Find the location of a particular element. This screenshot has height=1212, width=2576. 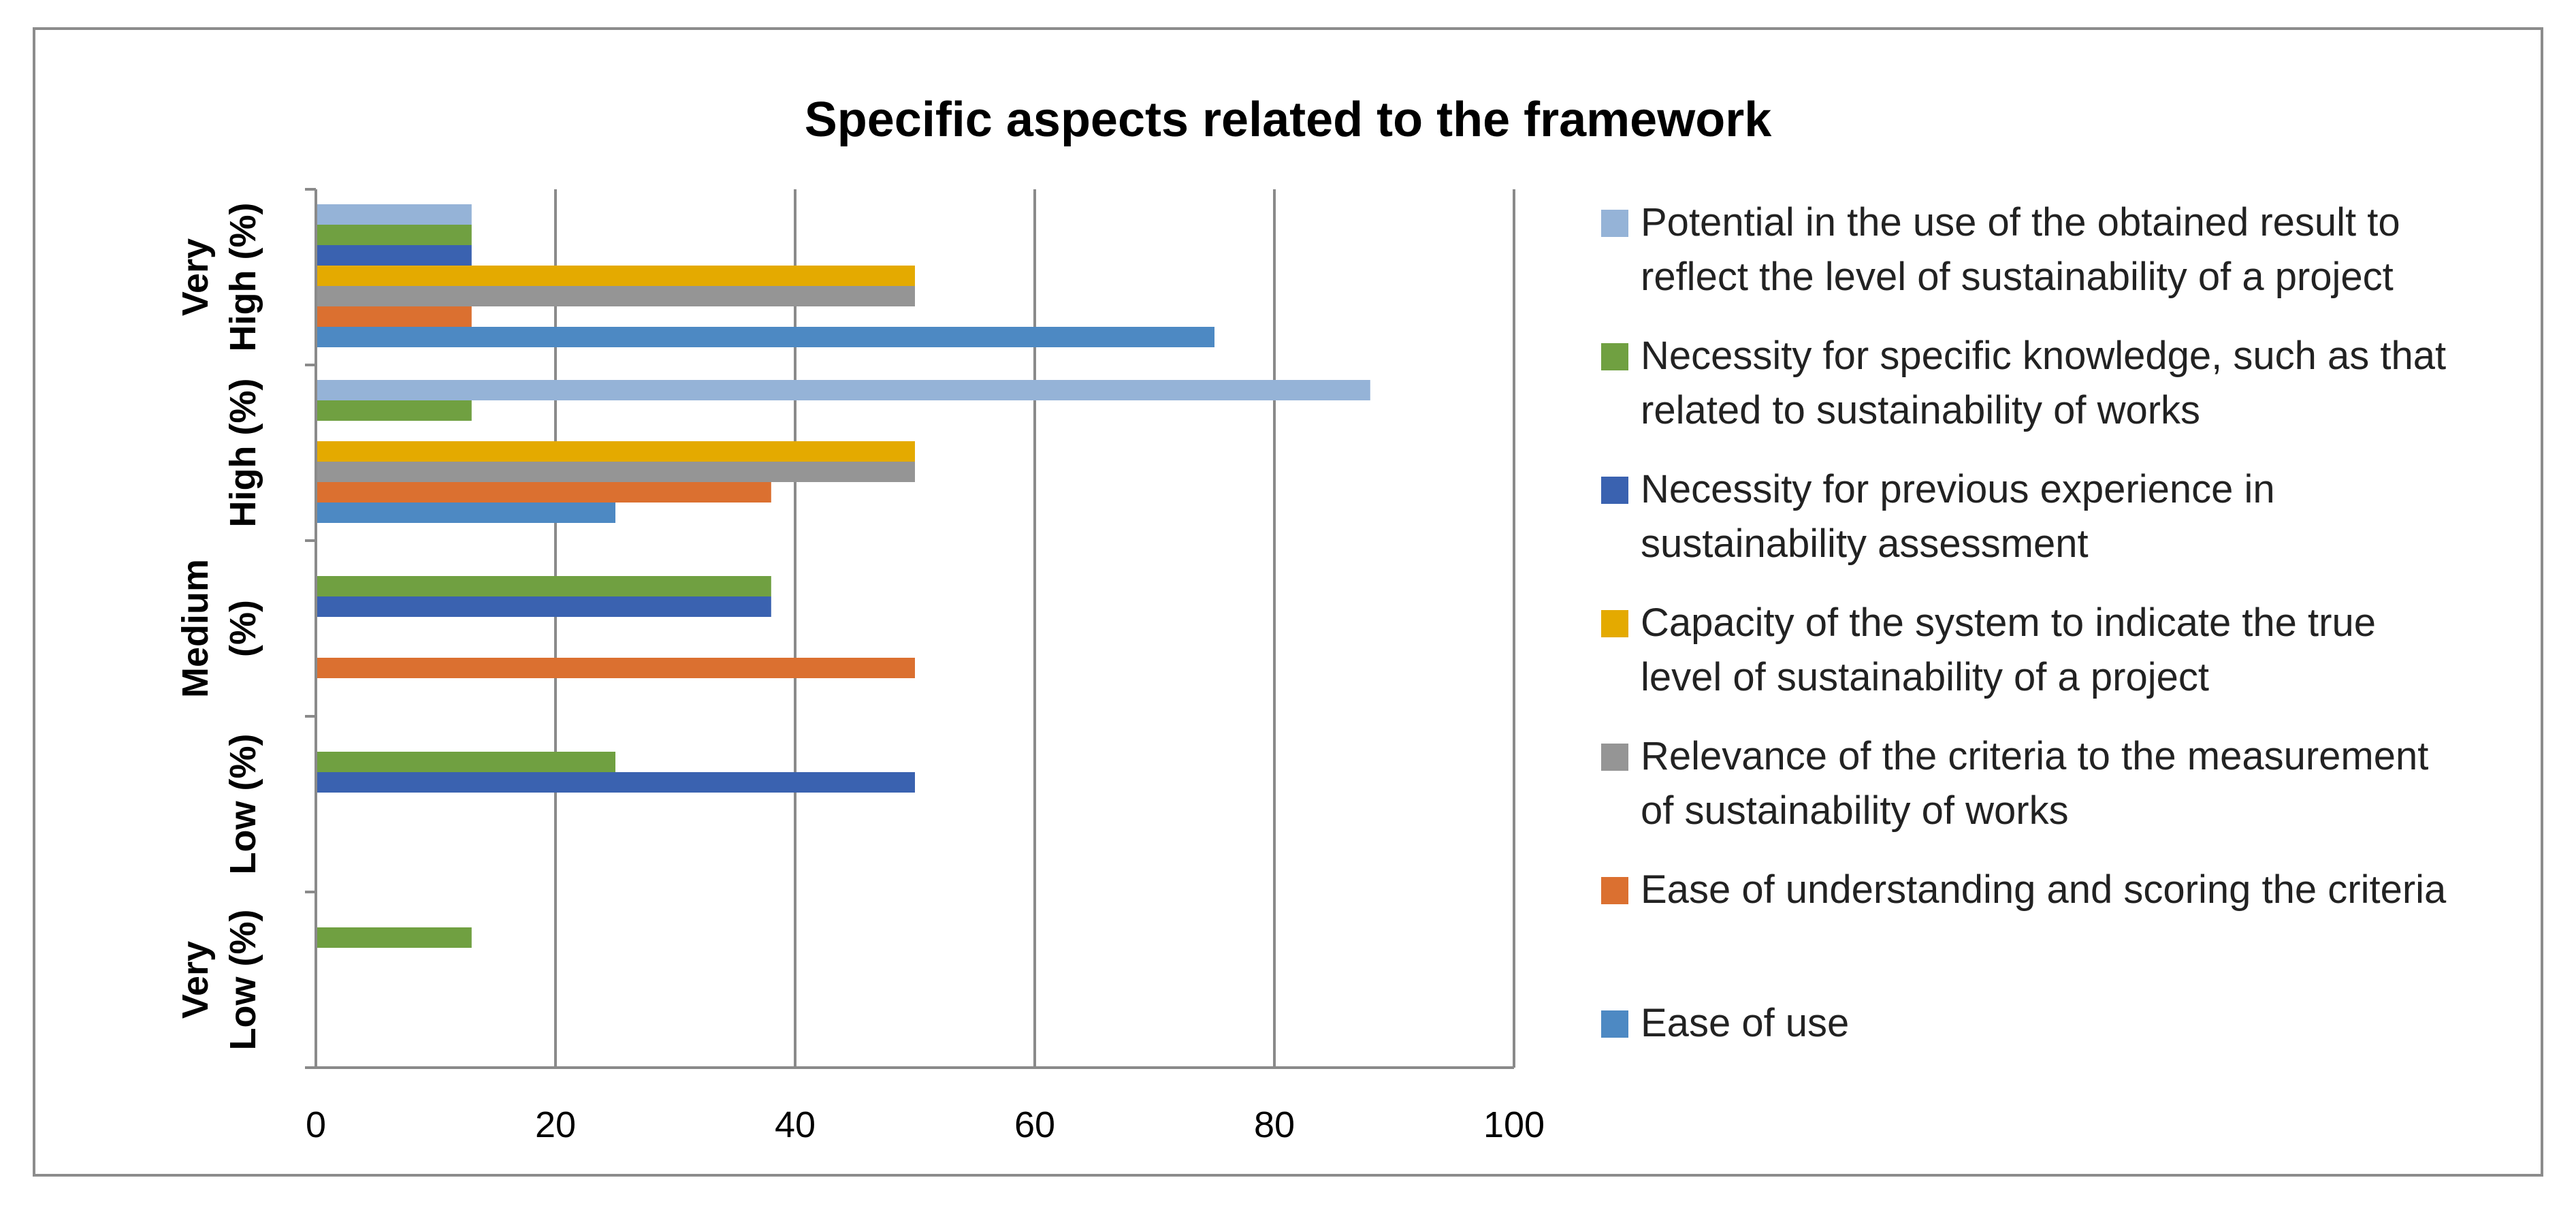

category-label: (%) is located at coordinates (243, 628).